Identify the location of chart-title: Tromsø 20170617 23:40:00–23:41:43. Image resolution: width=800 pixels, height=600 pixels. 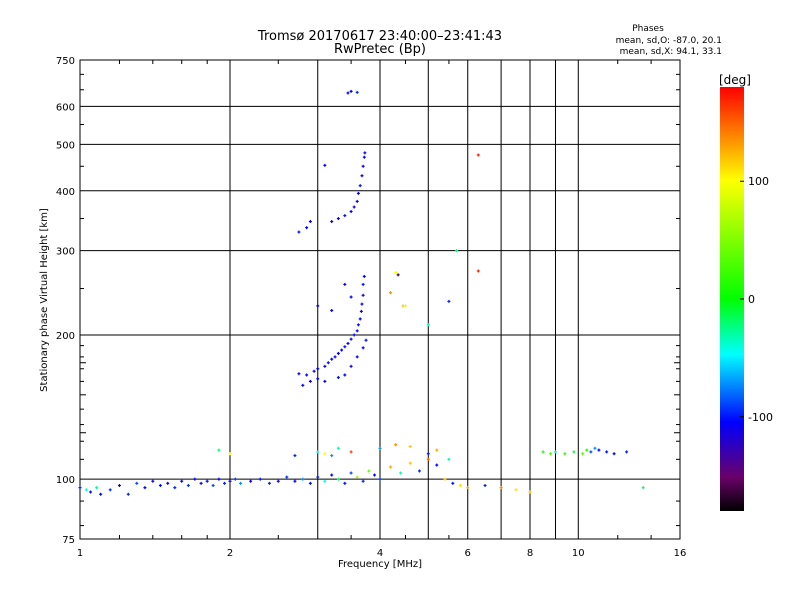
(379, 36).